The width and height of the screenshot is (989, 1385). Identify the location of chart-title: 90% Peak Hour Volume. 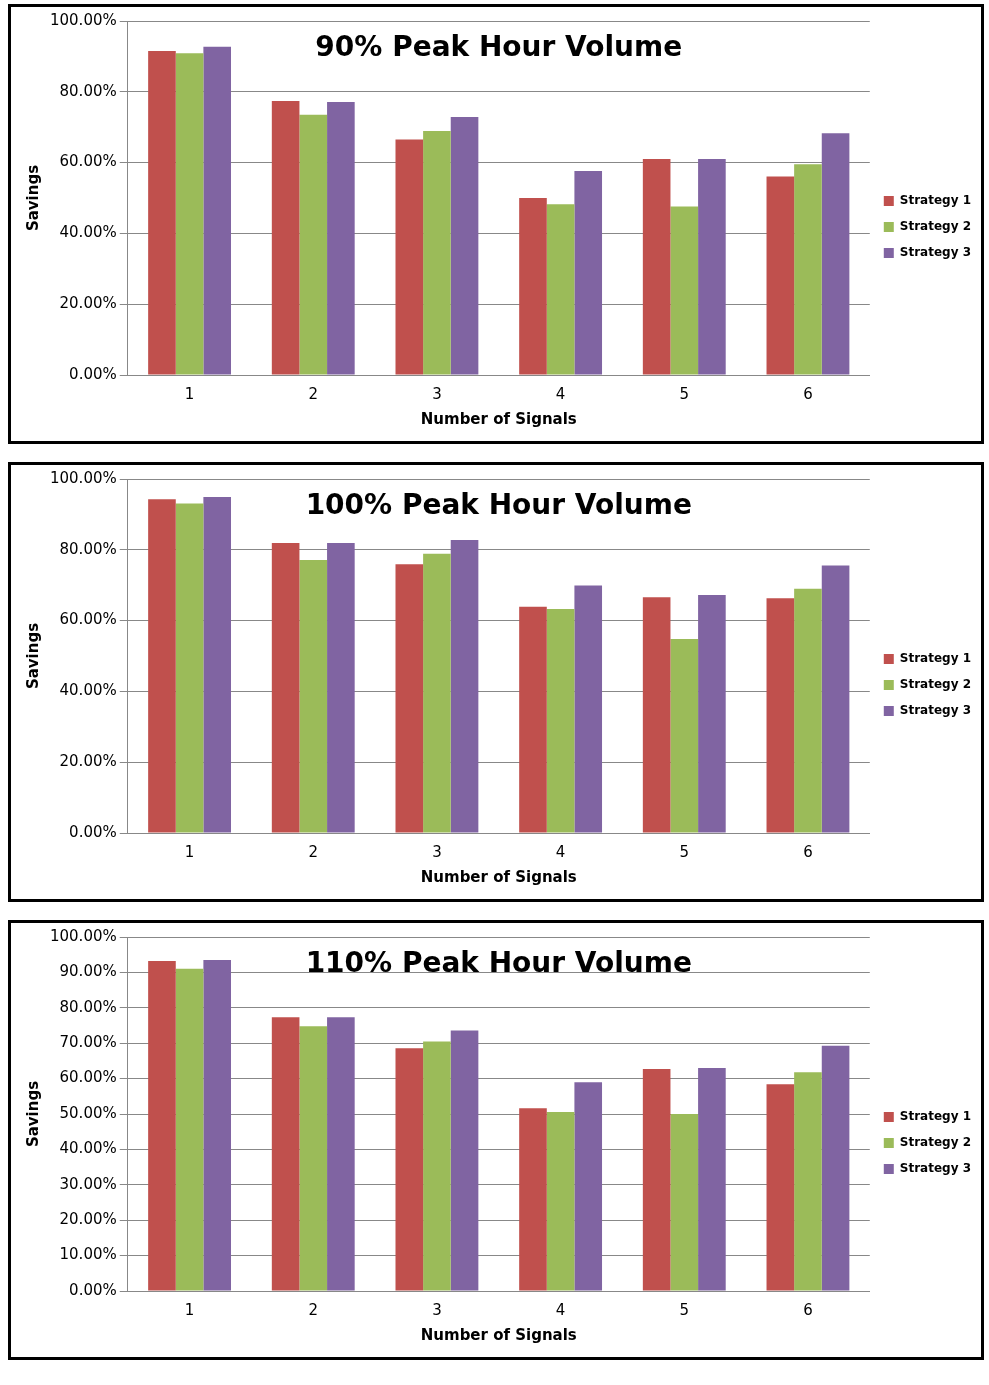
(499, 47).